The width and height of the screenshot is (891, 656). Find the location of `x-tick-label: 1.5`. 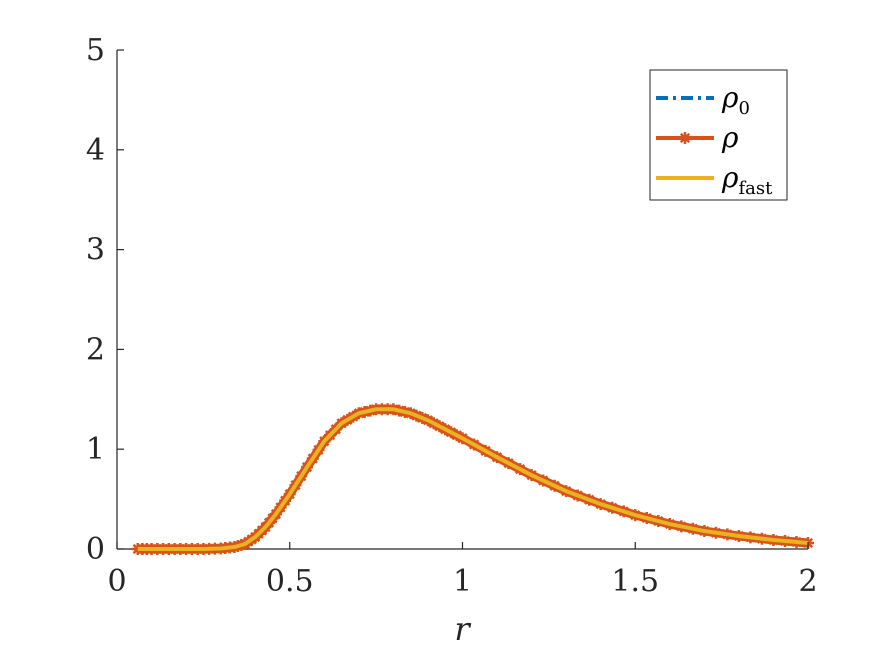

x-tick-label: 1.5 is located at coordinates (635, 581).